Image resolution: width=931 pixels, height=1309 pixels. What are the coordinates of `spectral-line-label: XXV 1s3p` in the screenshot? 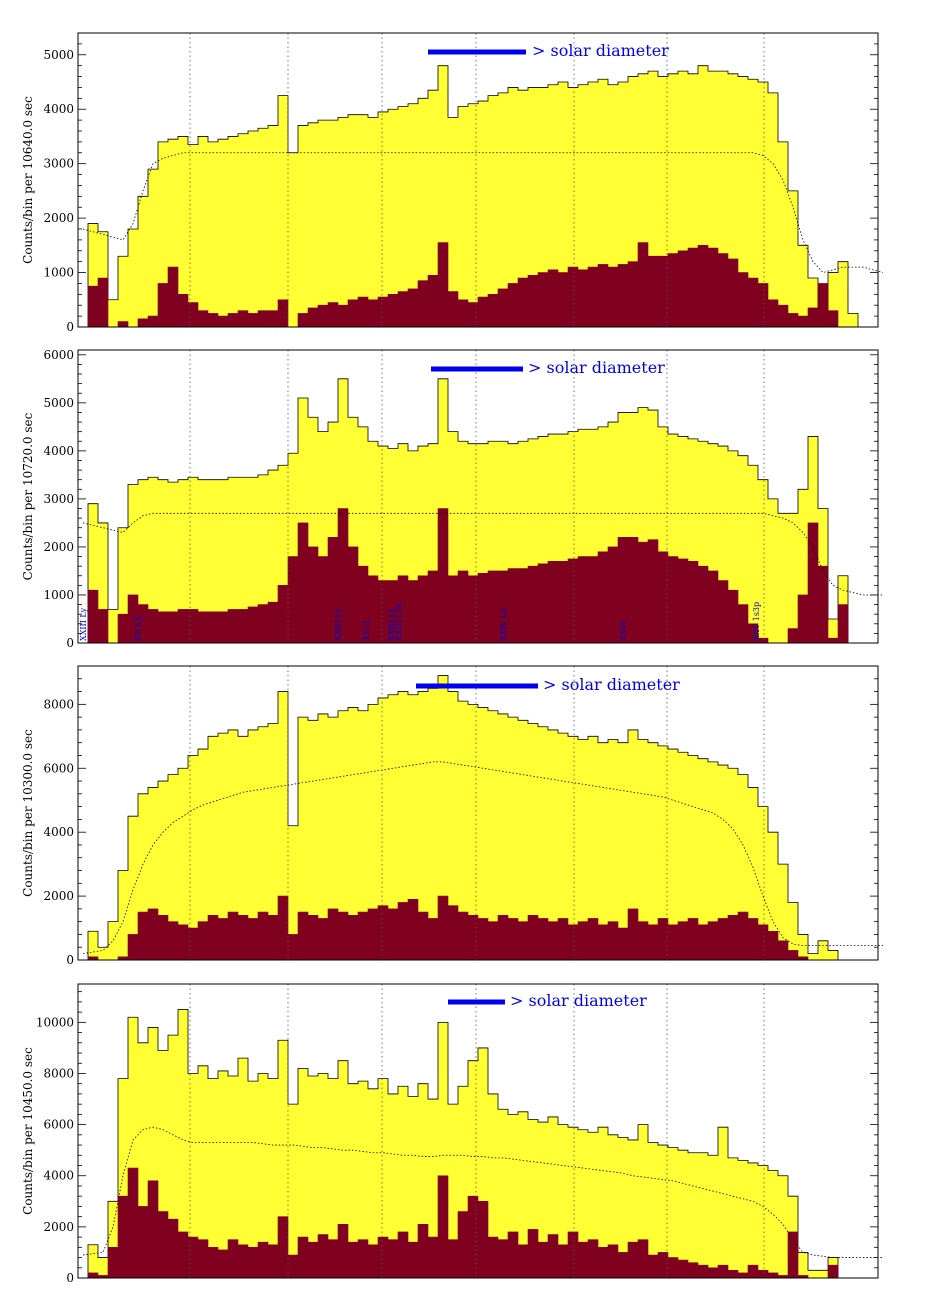 It's located at (756, 621).